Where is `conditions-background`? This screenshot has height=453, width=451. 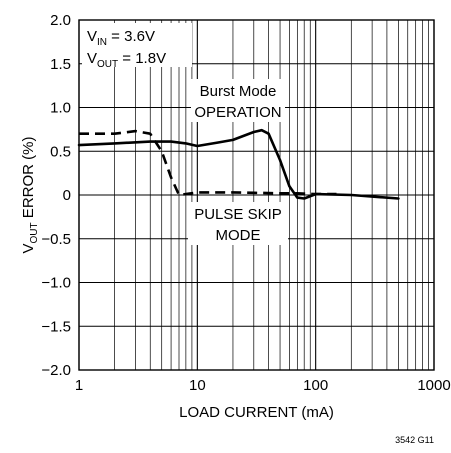 conditions-background is located at coordinates (137, 45).